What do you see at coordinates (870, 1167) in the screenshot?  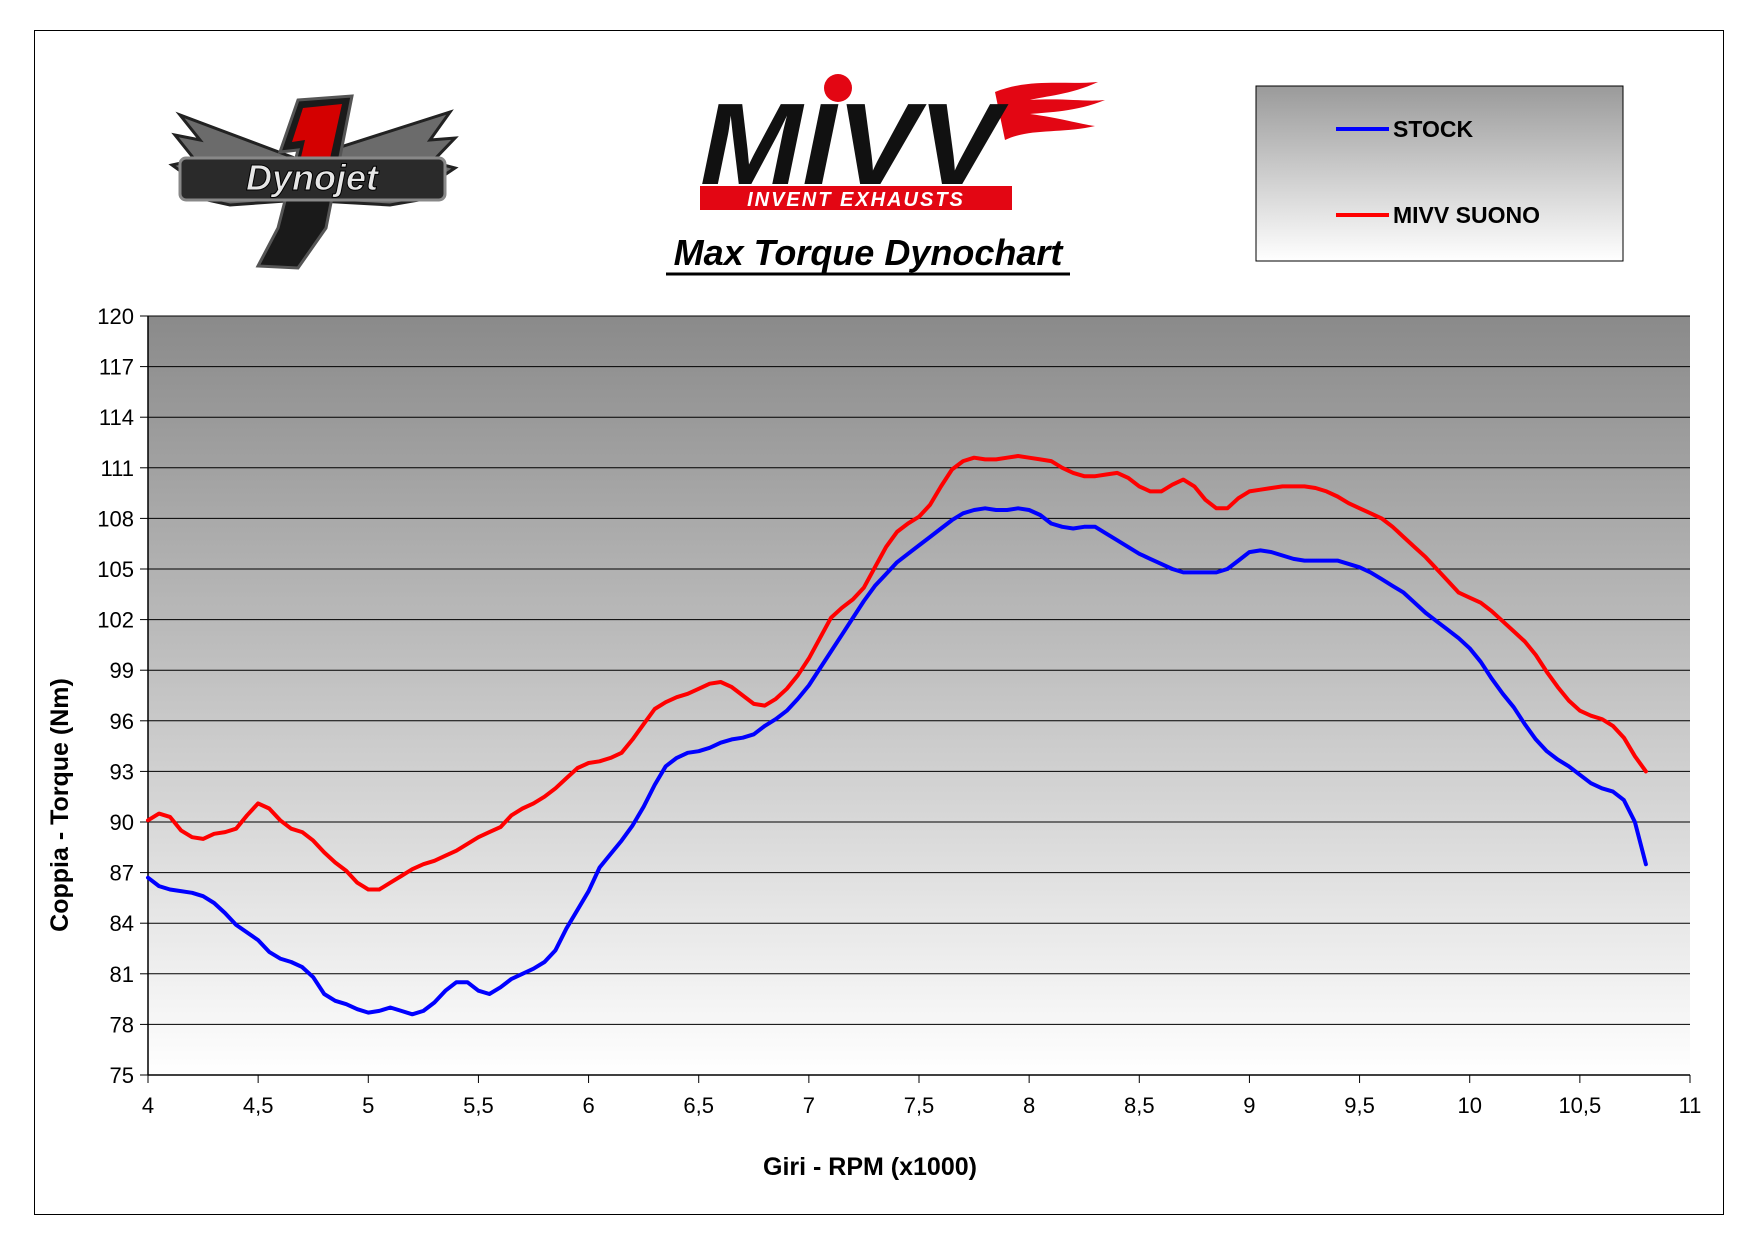 I see `x-axis-title: Giri - RPM (x1000)` at bounding box center [870, 1167].